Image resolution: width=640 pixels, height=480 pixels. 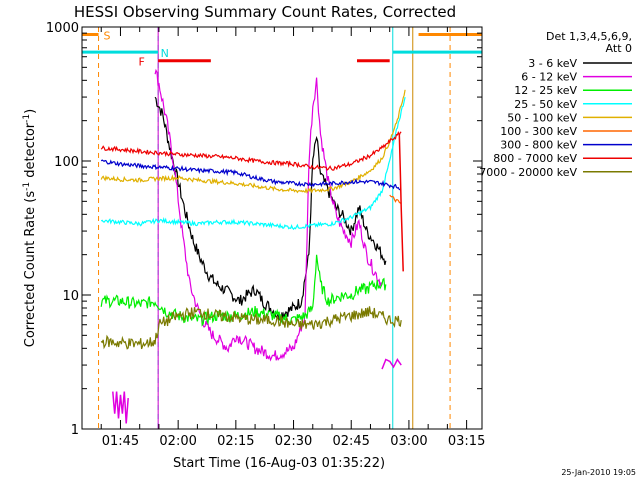 What do you see at coordinates (545, 90) in the screenshot?
I see `legend-item-label: 12 - 25 keV` at bounding box center [545, 90].